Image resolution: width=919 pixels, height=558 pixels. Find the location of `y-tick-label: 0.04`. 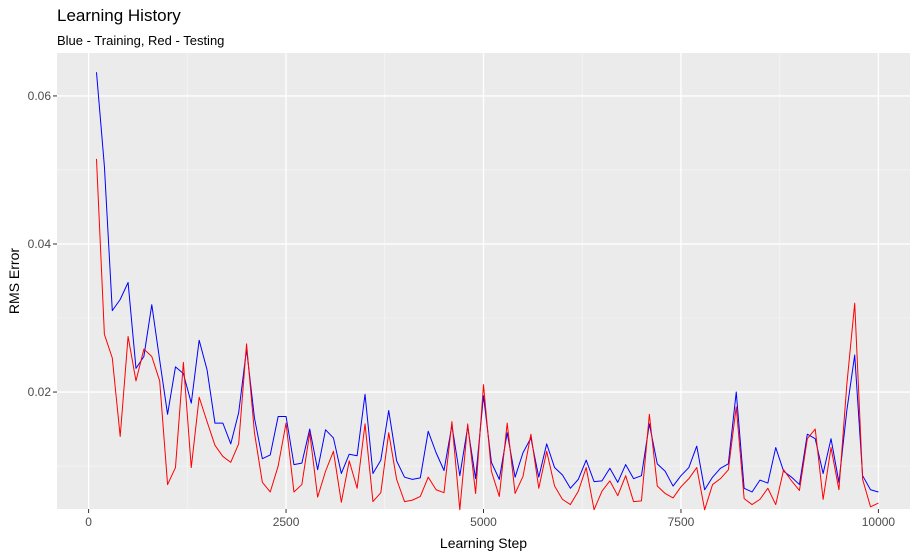

y-tick-label: 0.04 is located at coordinates (40, 244).